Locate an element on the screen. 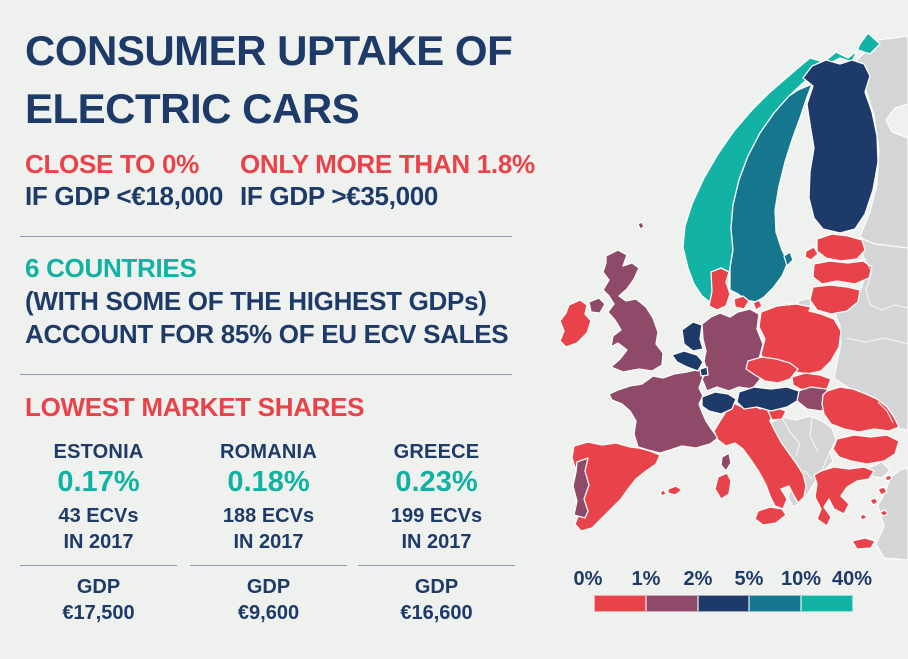 This screenshot has width=908, height=659. market-share-value: 0.17% is located at coordinates (98, 482).